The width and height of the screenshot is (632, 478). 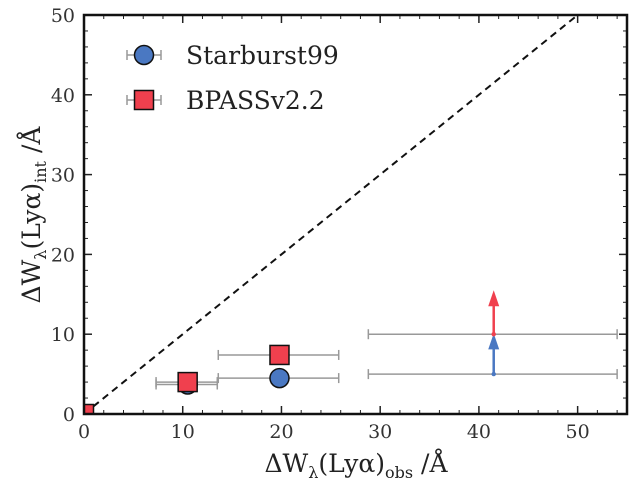 What do you see at coordinates (63, 96) in the screenshot?
I see `y-tick-label: 40` at bounding box center [63, 96].